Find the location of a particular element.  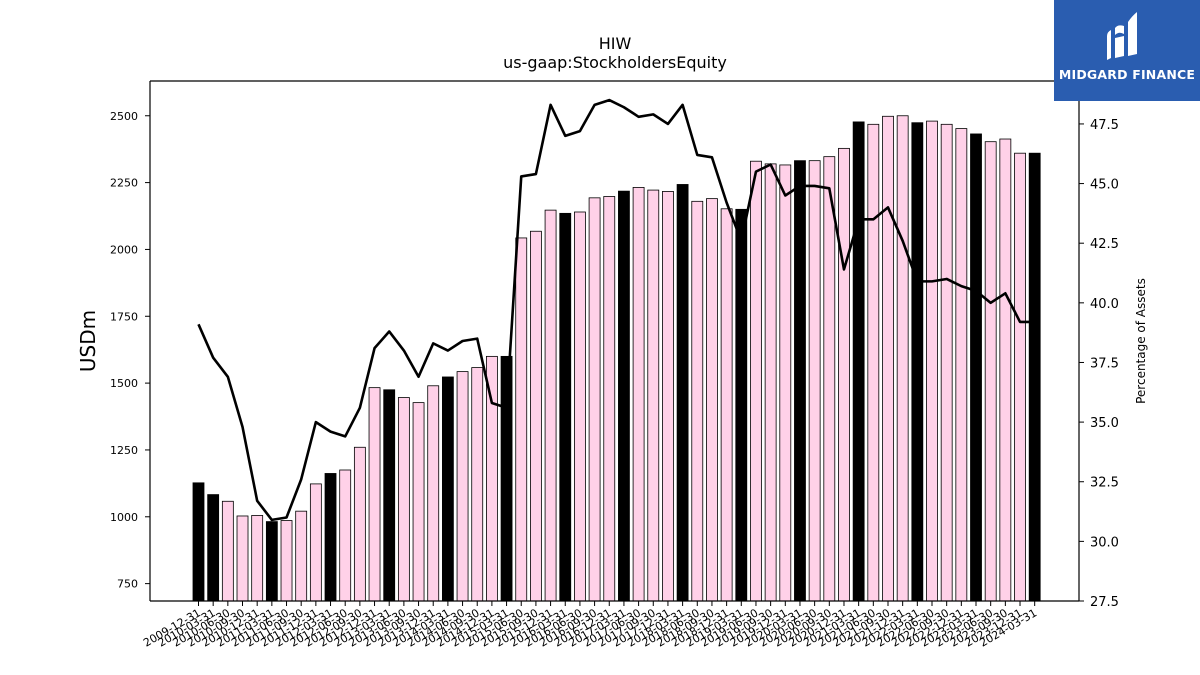

y2-tick-label: 42.5 is located at coordinates (1104, 244).